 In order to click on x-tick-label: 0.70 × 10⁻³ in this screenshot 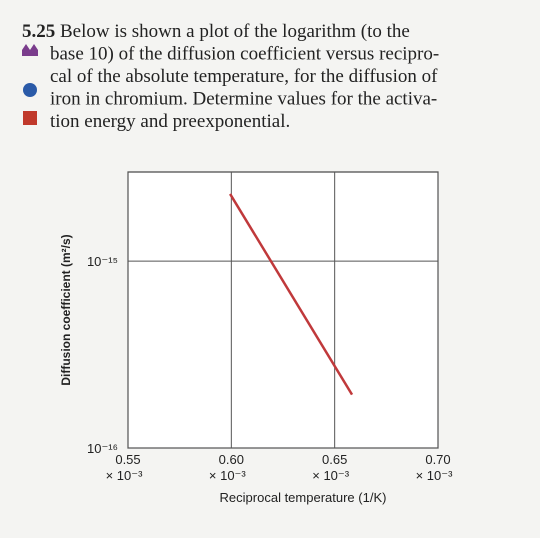, I will do `click(435, 467)`.